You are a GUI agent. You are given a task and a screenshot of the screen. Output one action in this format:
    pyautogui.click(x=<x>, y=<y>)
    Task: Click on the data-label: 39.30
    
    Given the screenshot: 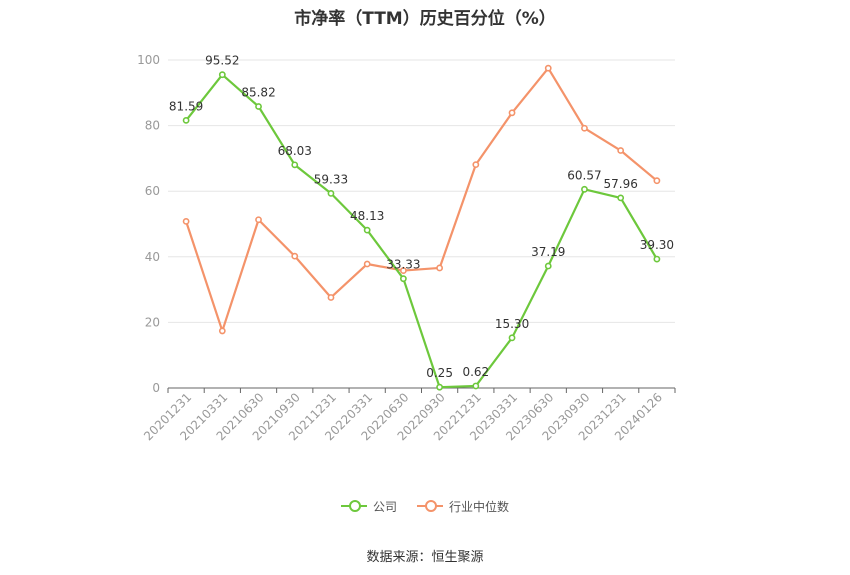 What is the action you would take?
    pyautogui.click(x=657, y=245)
    